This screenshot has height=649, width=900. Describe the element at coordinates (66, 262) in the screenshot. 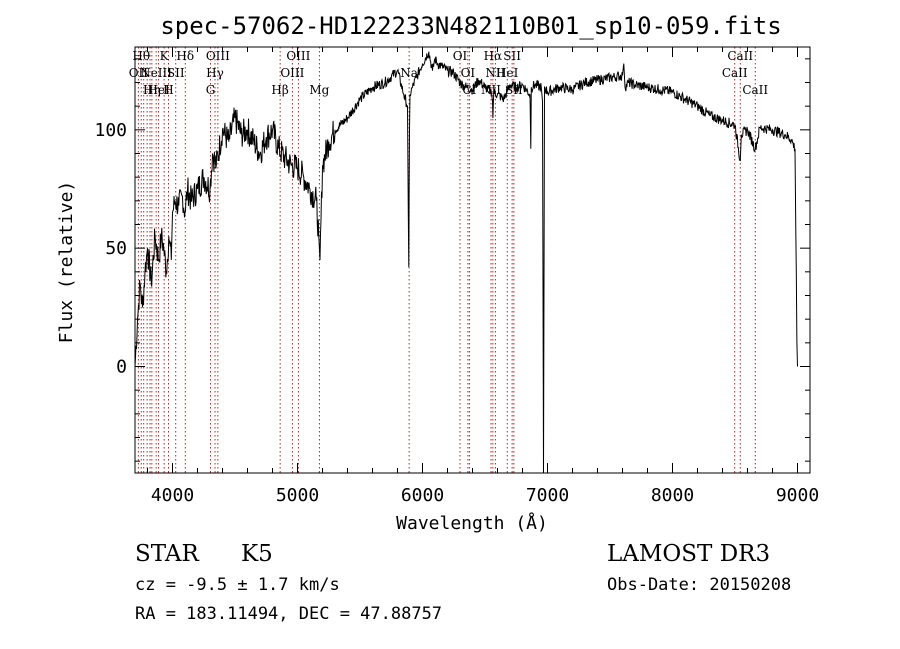

I see `y-axis-label: Flux (relative)` at that location.